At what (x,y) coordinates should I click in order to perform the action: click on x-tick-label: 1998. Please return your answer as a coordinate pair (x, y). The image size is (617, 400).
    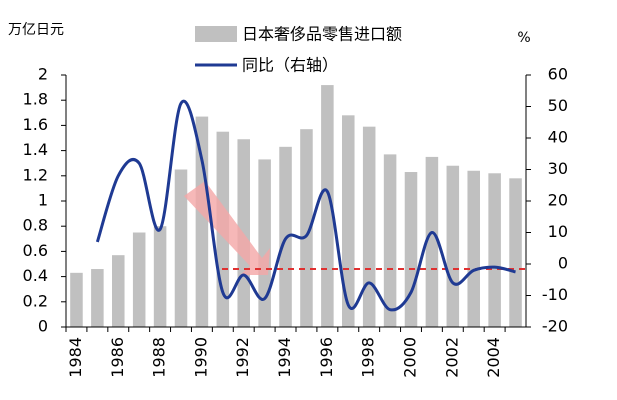
    Looking at the image, I should click on (368, 357).